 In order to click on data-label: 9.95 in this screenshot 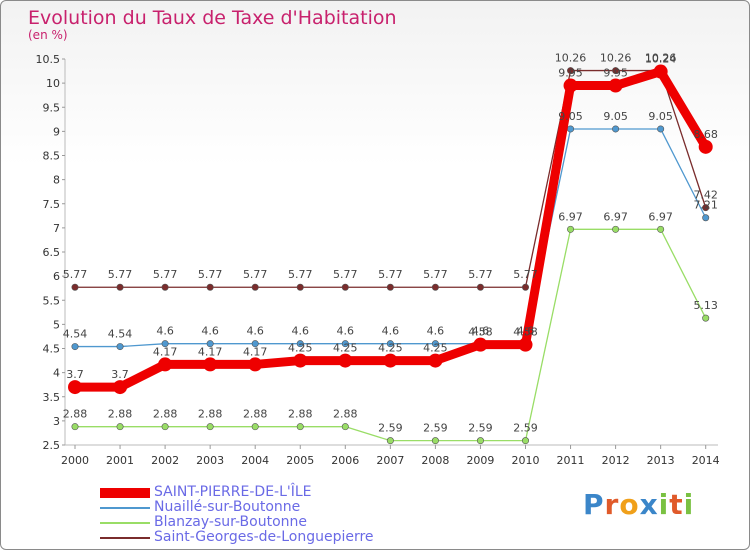, I will do `click(615, 73)`.